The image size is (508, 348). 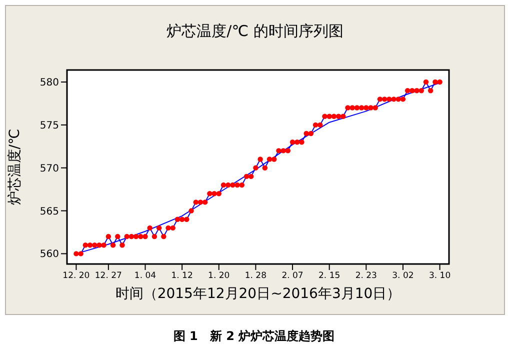 I want to click on x-tick-label: 12. 27, so click(x=108, y=276).